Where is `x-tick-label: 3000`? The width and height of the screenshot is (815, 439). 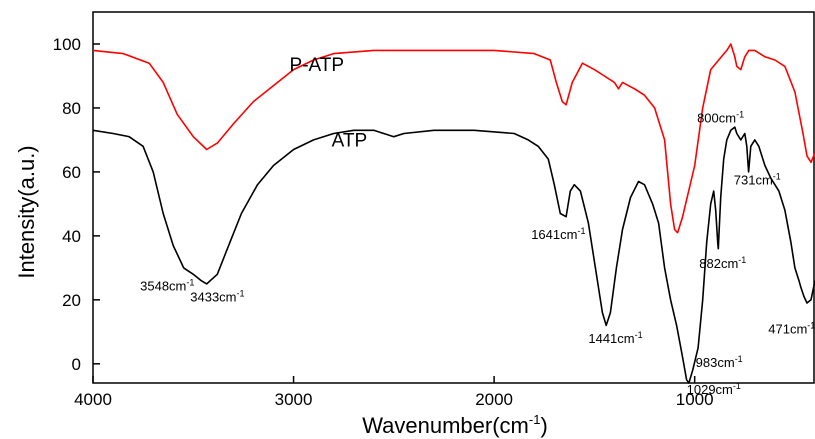 x-tick-label: 3000 is located at coordinates (294, 399).